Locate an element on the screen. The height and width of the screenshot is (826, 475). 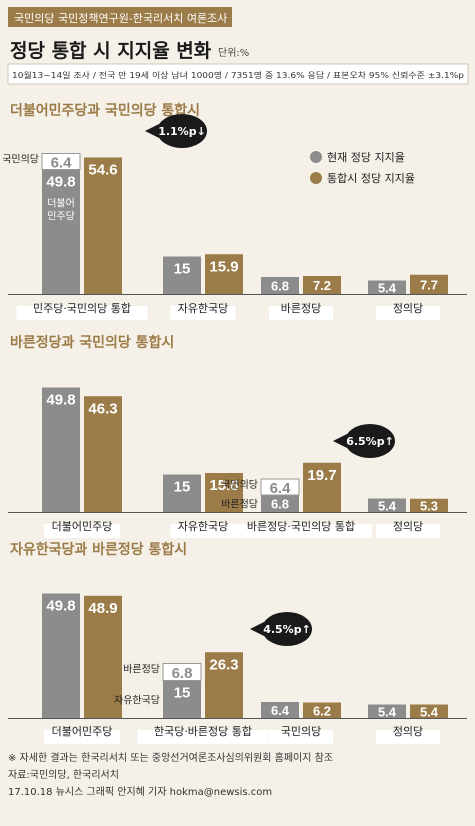
legend-current-label: 현재 정당 지지율 is located at coordinates (366, 157).